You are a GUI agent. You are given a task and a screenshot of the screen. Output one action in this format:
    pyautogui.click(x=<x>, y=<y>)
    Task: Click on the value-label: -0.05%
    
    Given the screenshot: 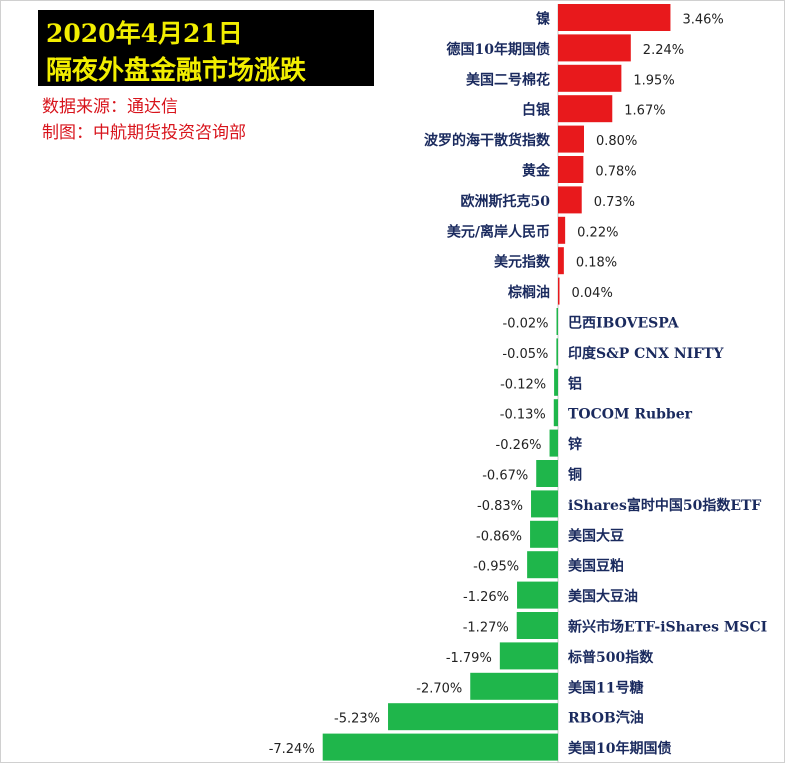 What is the action you would take?
    pyautogui.click(x=525, y=354)
    